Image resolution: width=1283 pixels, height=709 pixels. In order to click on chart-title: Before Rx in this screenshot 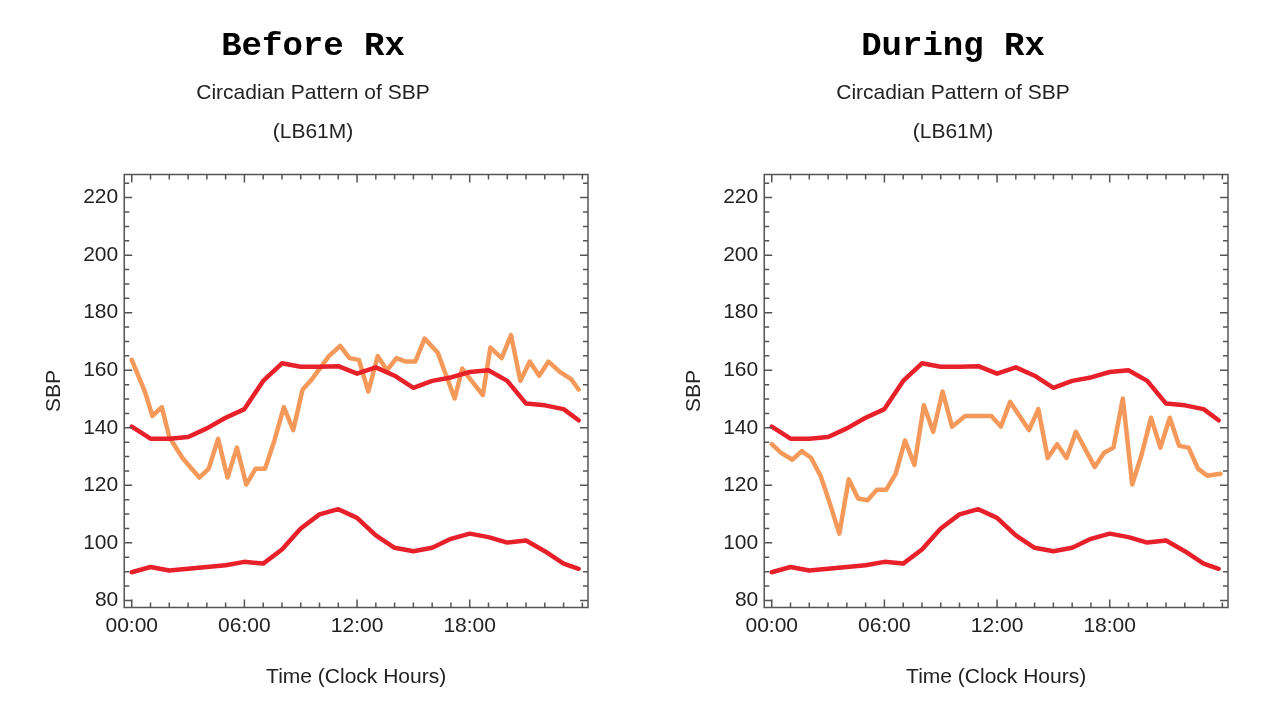, I will do `click(313, 45)`.